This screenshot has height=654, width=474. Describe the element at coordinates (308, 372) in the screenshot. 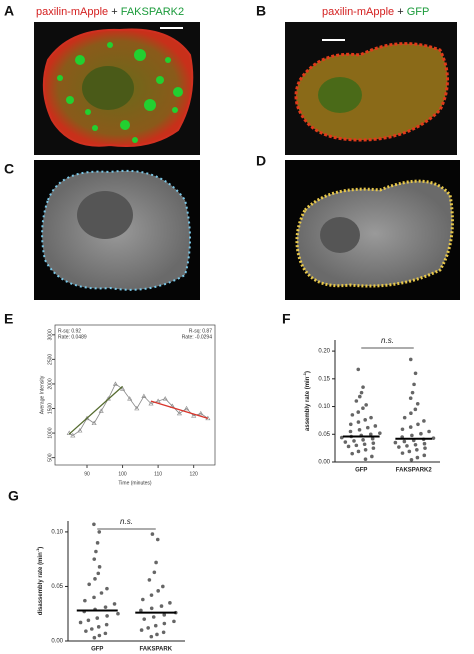

I see `y-label-end: )` at that location.